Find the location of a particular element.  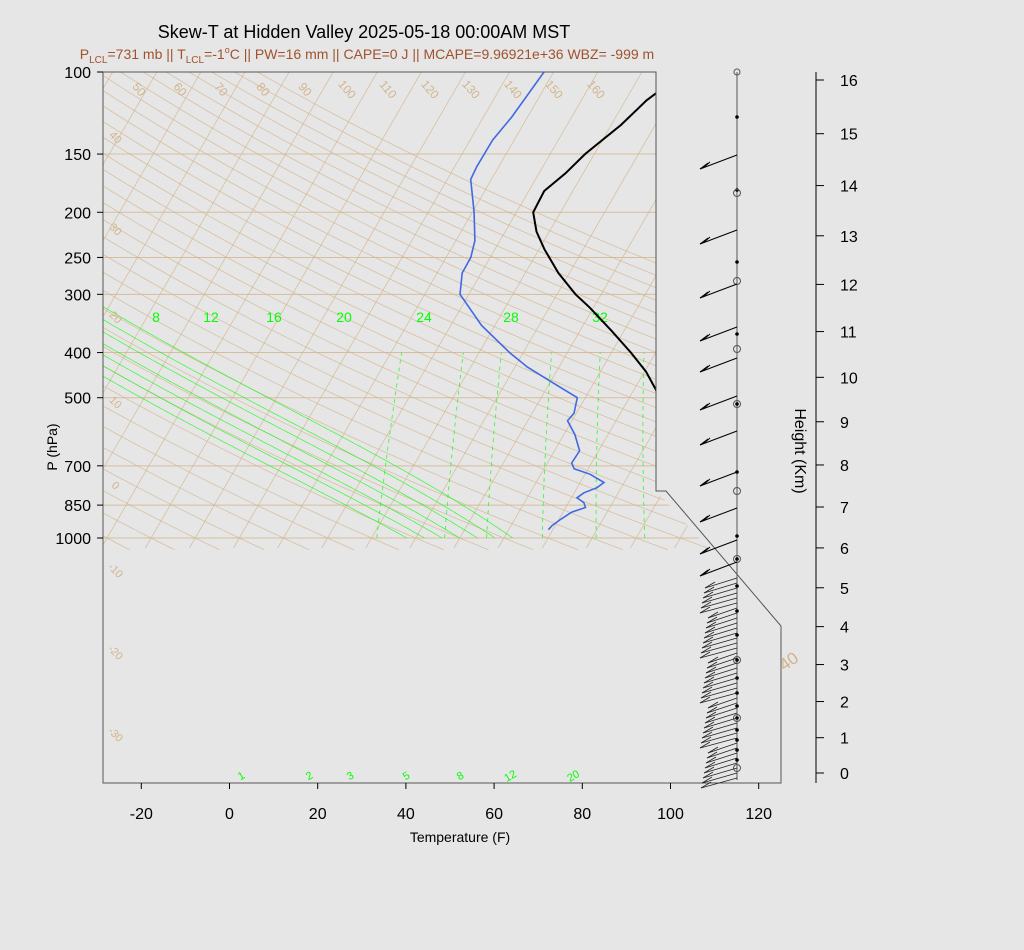

subtitle-plcl-sub: LCL is located at coordinates (98, 60).